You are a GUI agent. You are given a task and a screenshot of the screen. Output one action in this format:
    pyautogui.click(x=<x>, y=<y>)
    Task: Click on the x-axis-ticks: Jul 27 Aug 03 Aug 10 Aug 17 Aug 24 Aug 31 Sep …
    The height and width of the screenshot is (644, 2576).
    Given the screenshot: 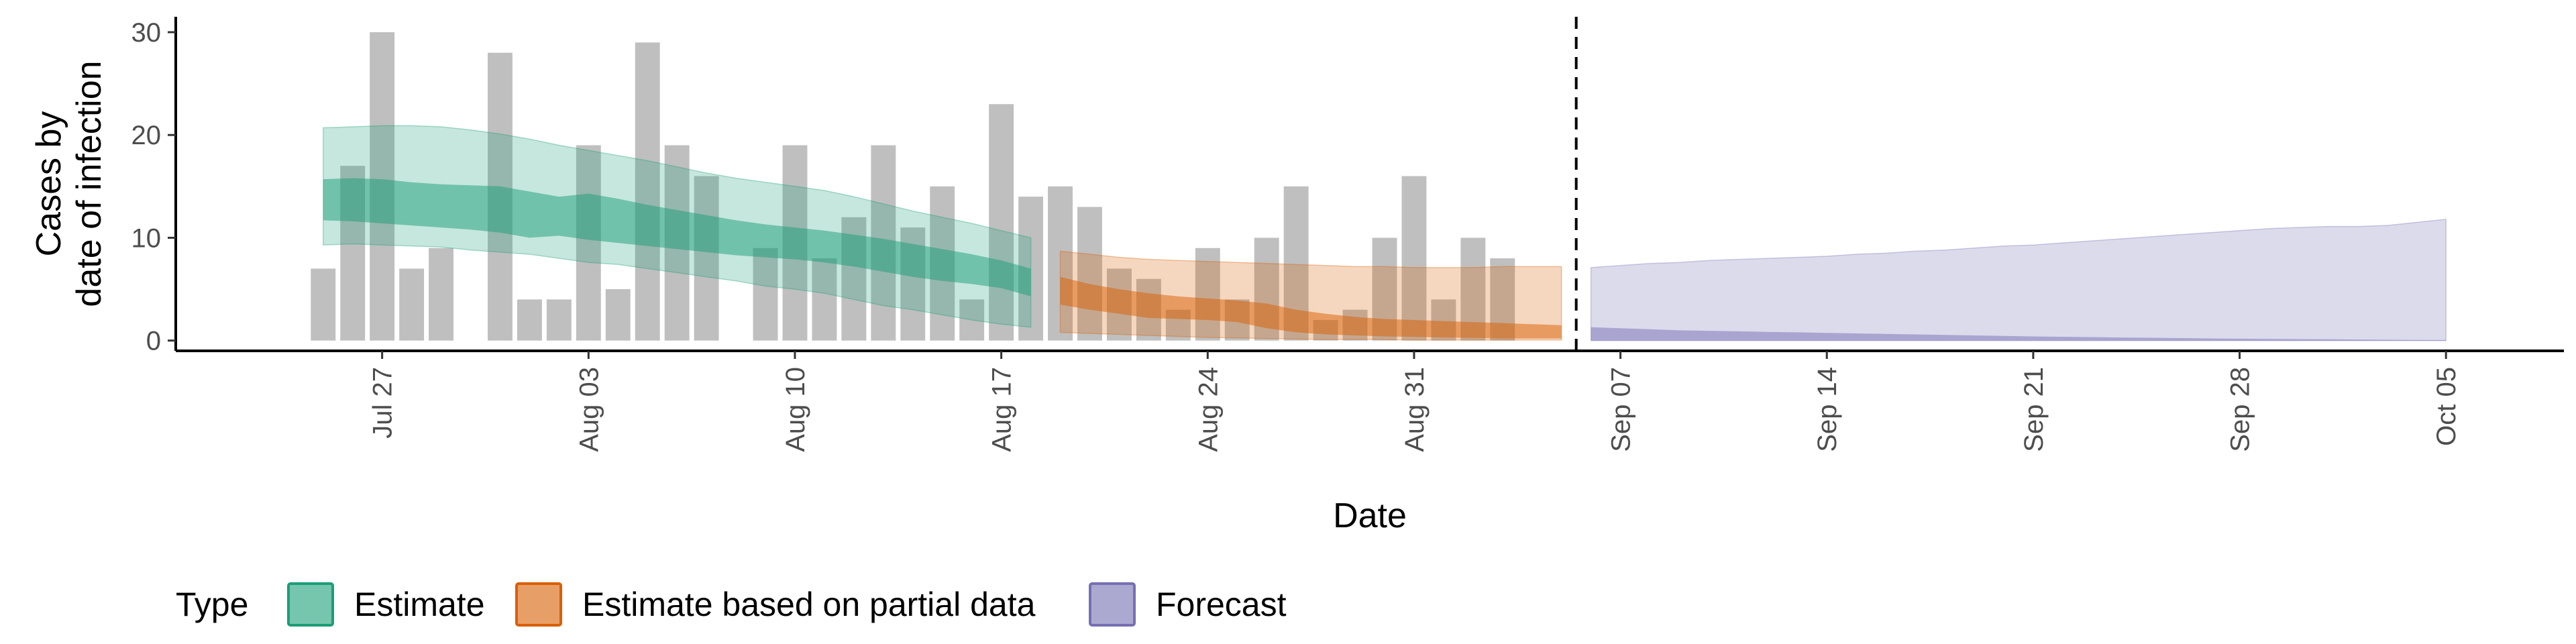 What is the action you would take?
    pyautogui.click(x=1414, y=401)
    